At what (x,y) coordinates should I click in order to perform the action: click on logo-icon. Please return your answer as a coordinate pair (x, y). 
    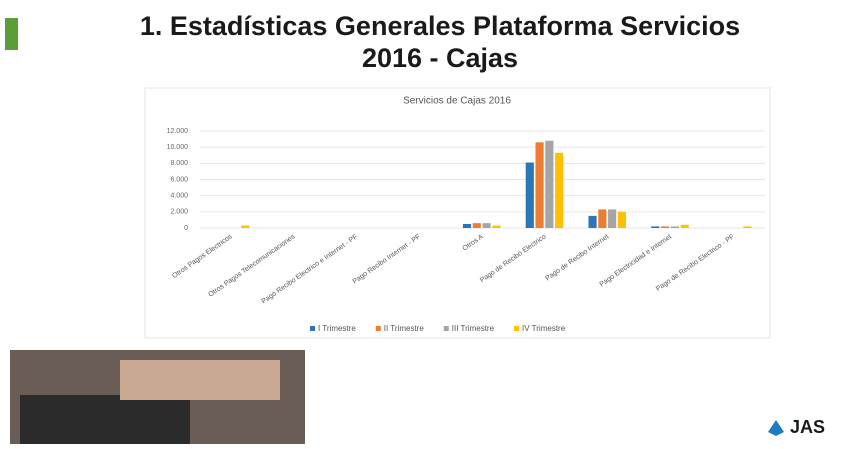
    Looking at the image, I should click on (776, 428).